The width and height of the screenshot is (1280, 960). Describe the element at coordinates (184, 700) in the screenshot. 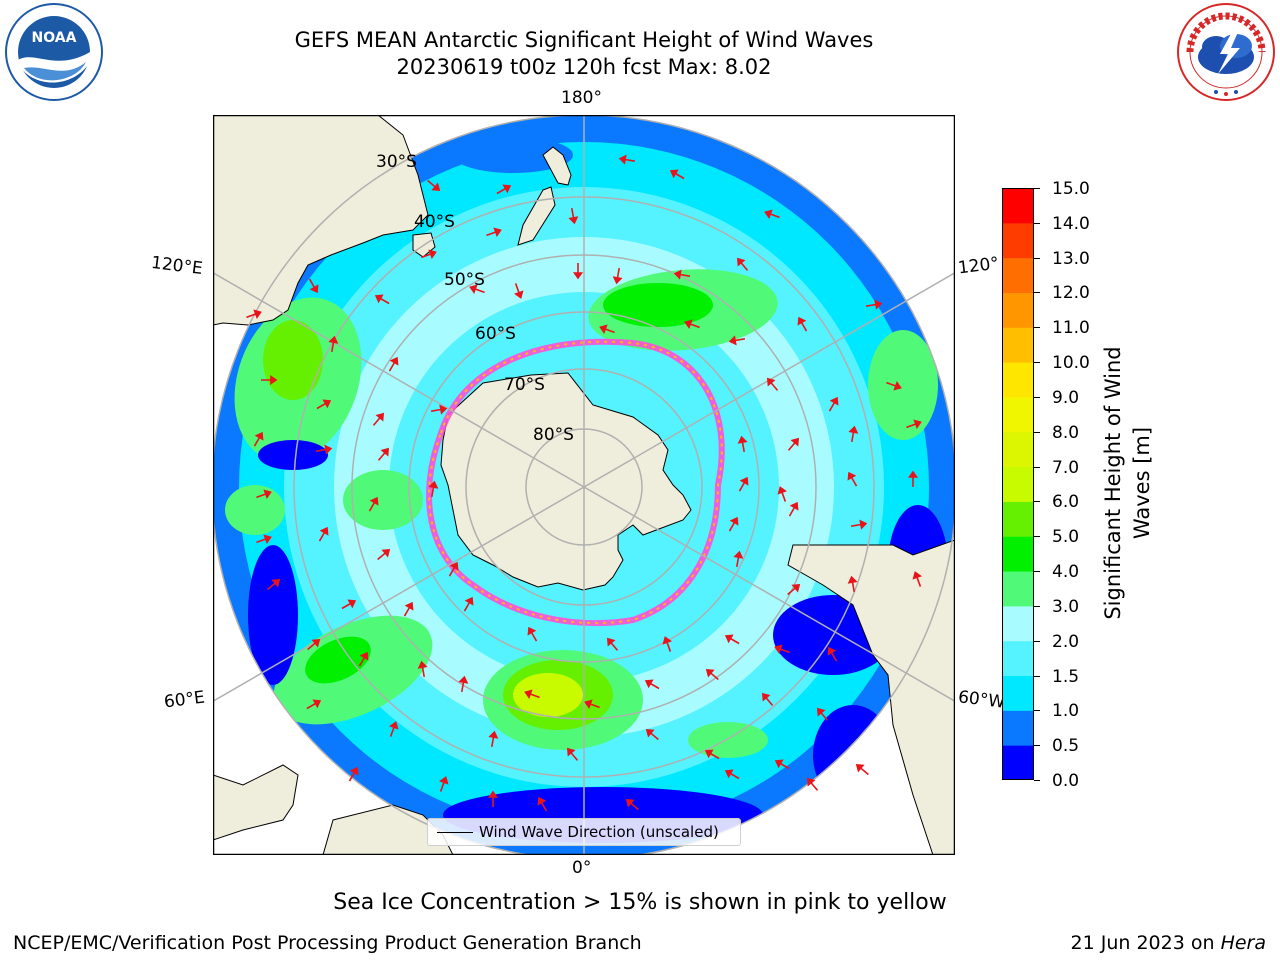

I see `lon-label-60e: 60°E` at that location.